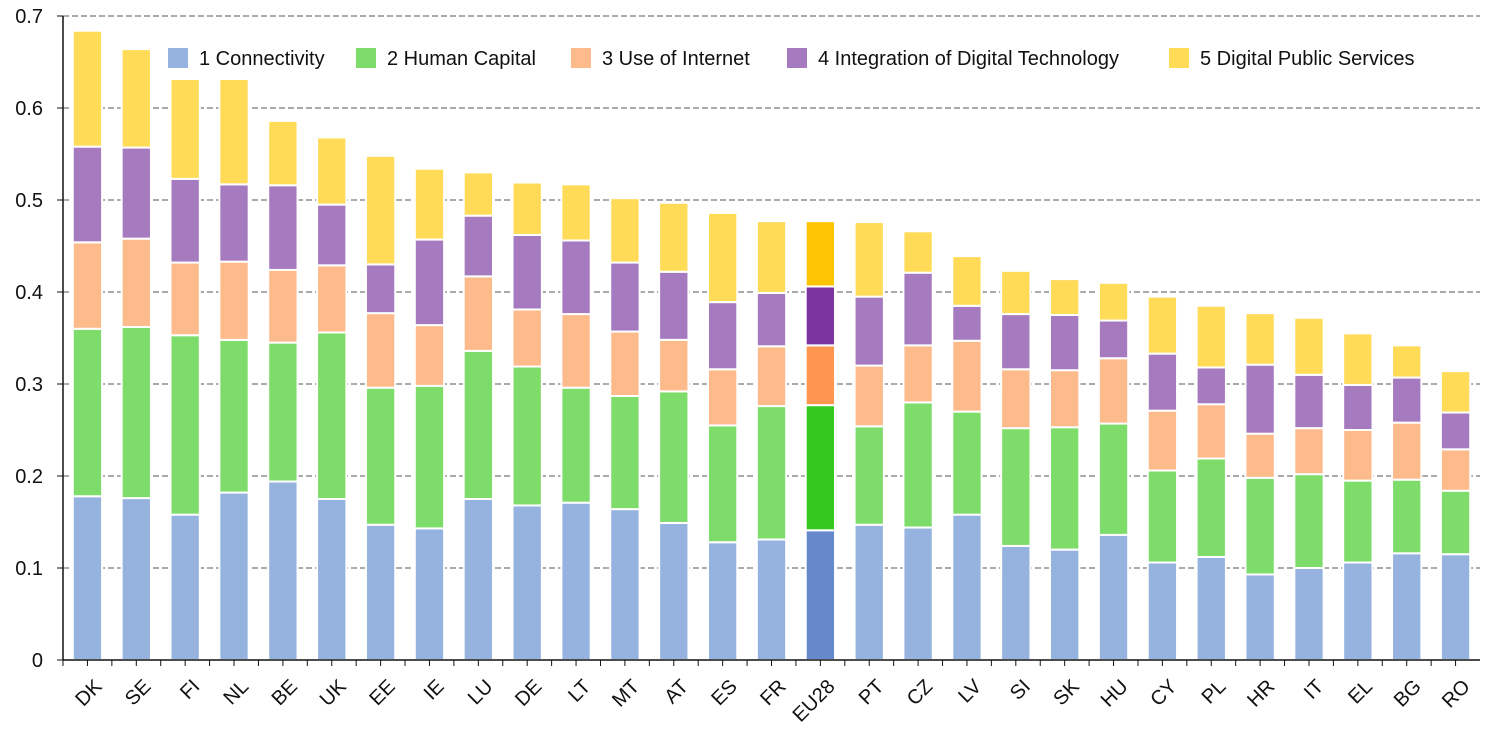  Describe the element at coordinates (29, 385) in the screenshot. I see `y-tick-label: 0.3` at that location.